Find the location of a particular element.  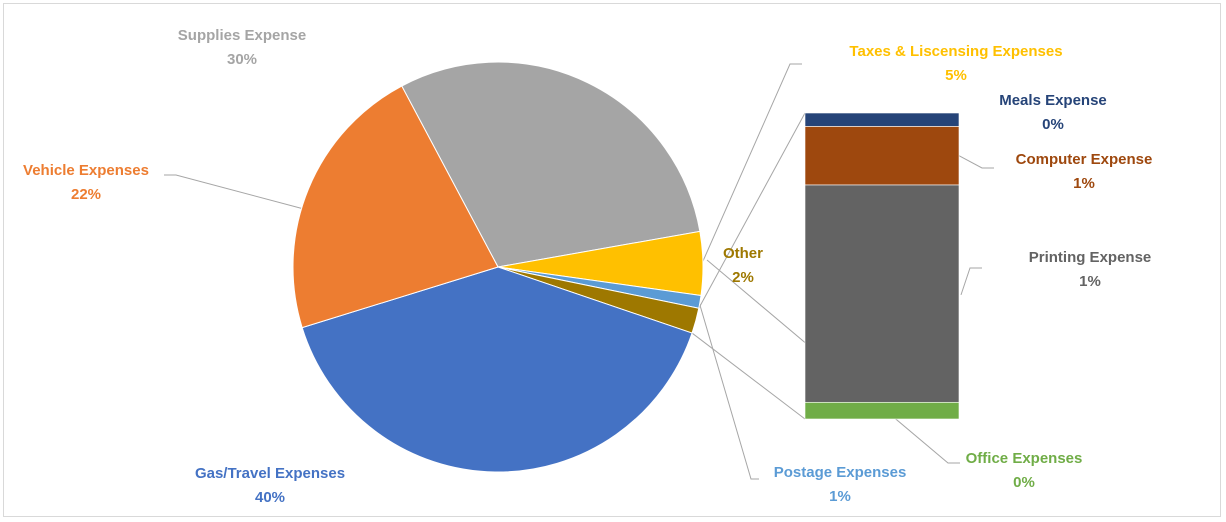

connector-line-top is located at coordinates (752, 210).